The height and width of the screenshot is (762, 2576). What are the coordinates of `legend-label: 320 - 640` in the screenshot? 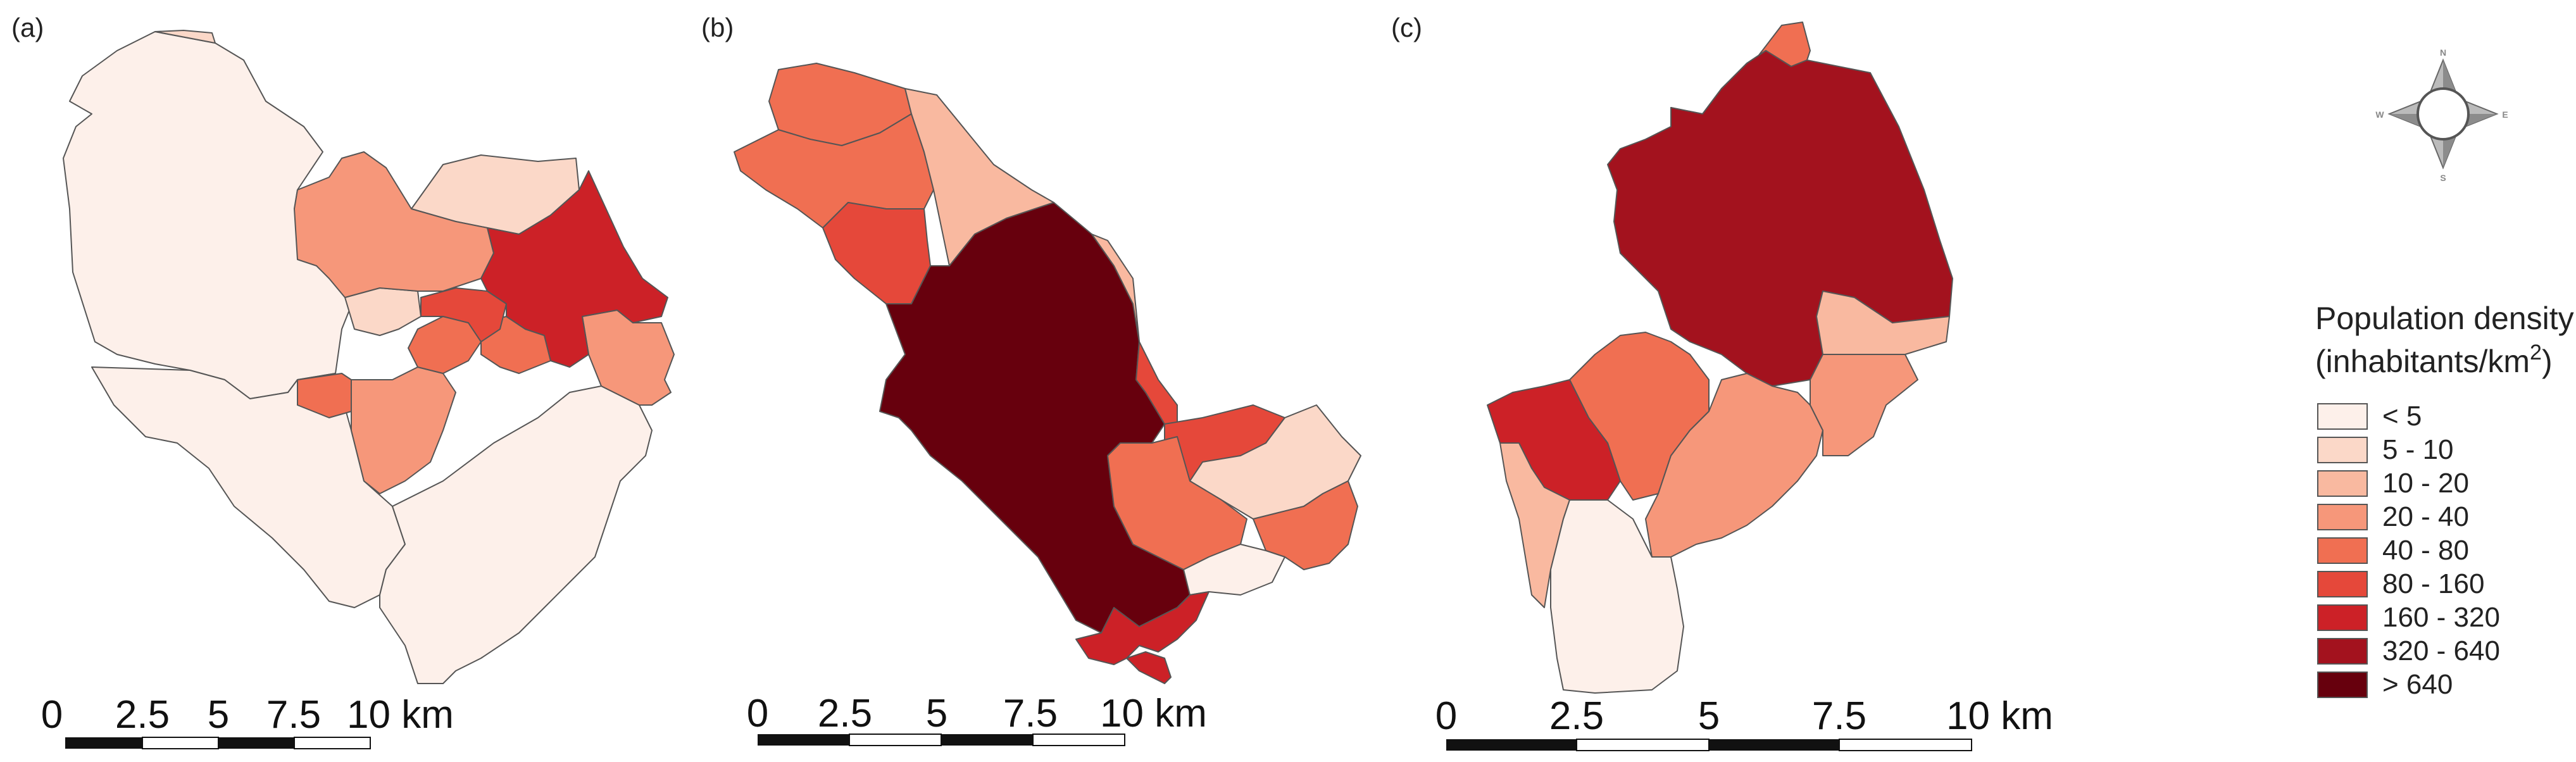 It's located at (2441, 650).